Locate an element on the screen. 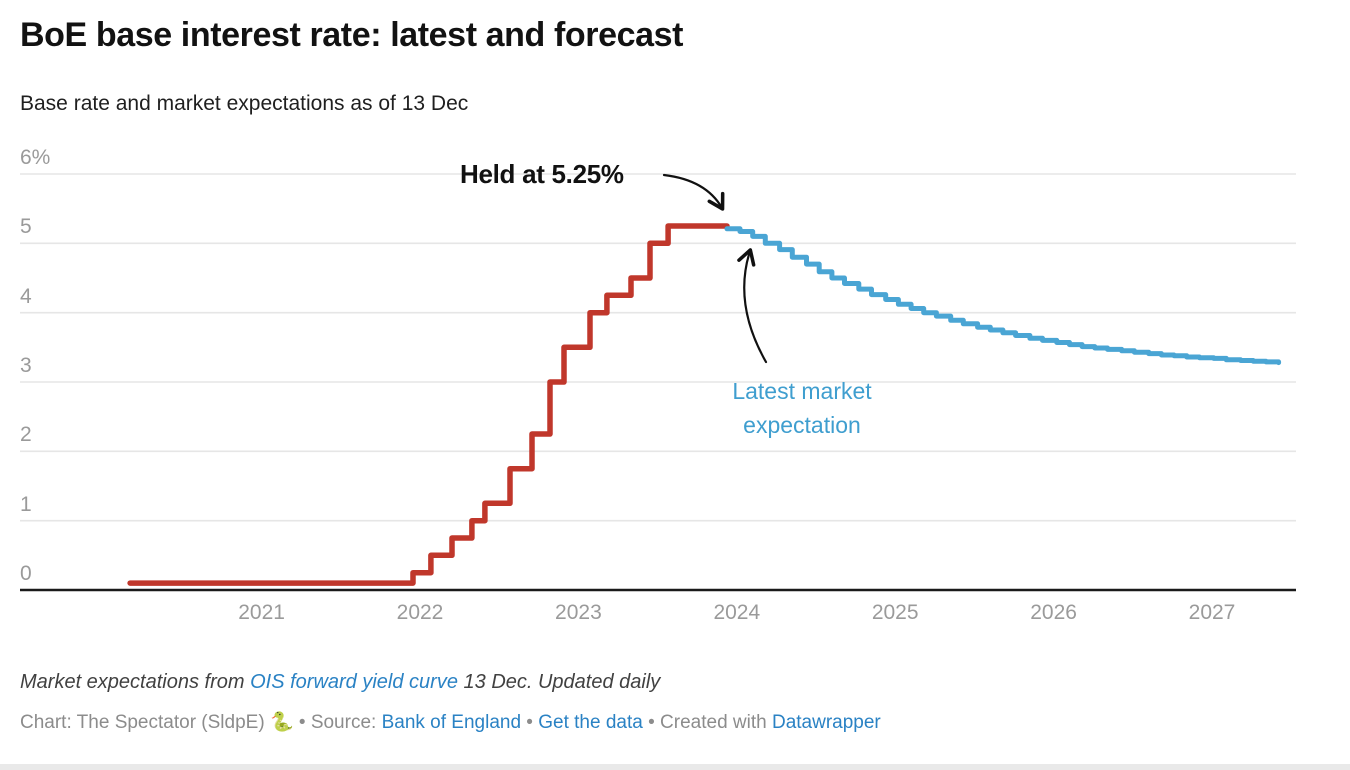 The image size is (1350, 770). y-axis-label: 1 is located at coordinates (26, 504).